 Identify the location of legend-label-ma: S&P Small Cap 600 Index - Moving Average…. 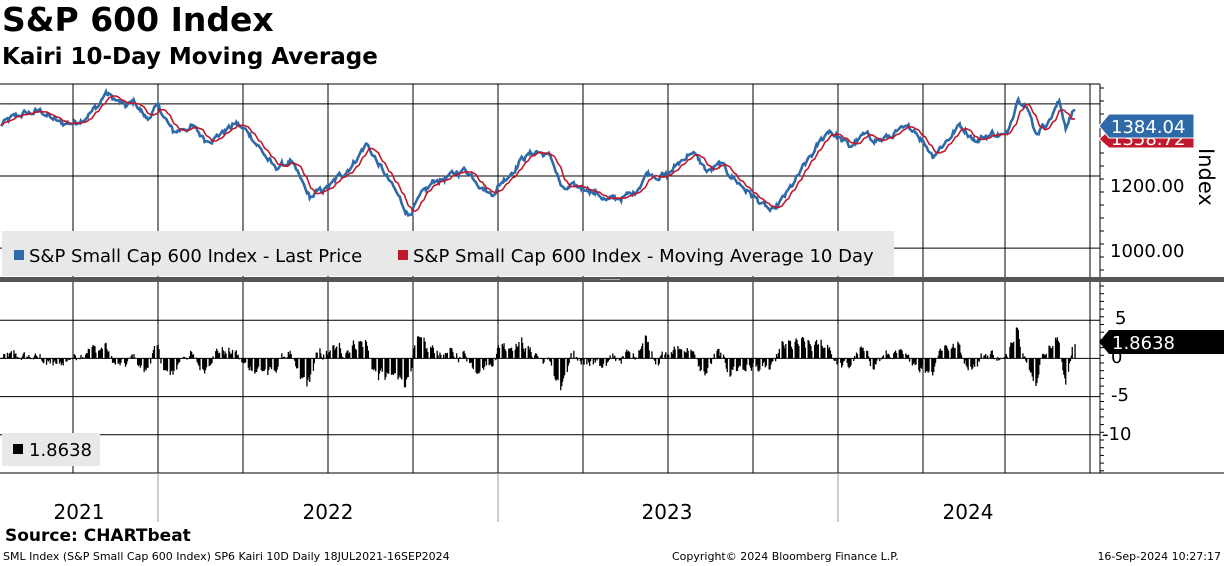
(643, 256).